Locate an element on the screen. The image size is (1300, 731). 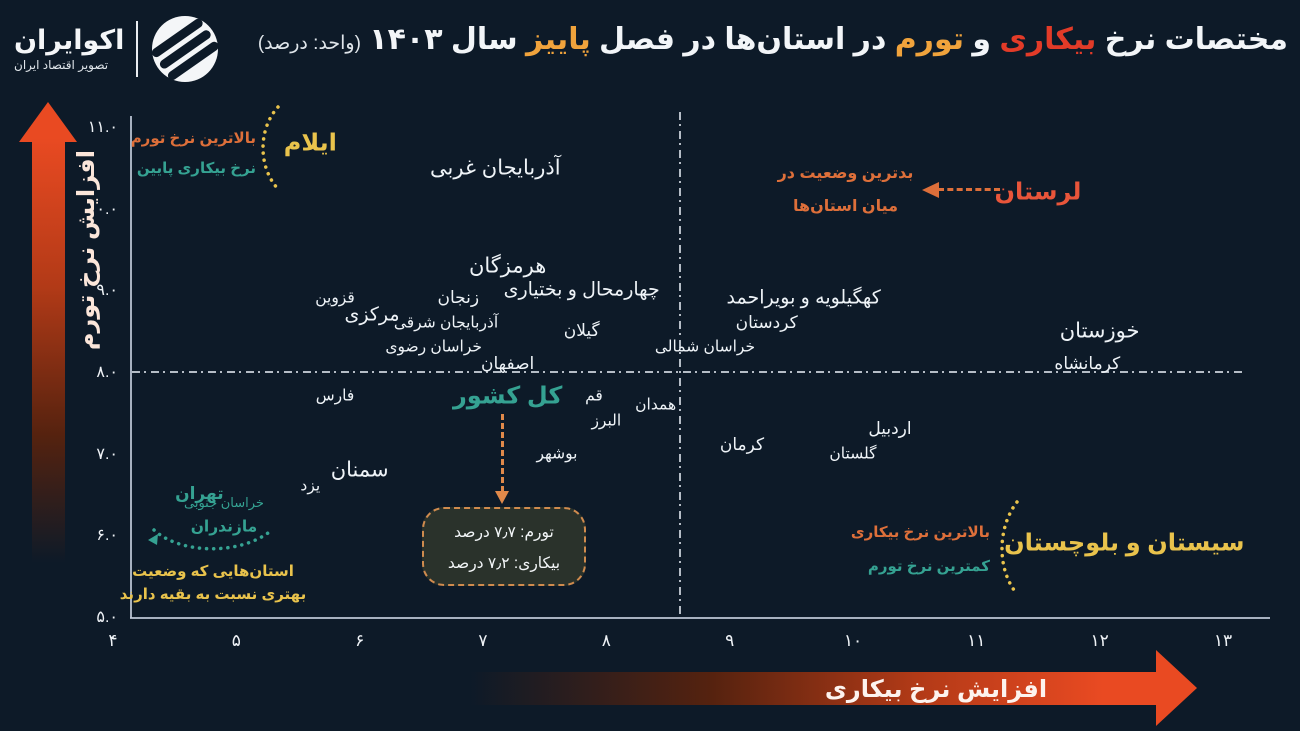
x-axis-arrow-head is located at coordinates (1176, 688).